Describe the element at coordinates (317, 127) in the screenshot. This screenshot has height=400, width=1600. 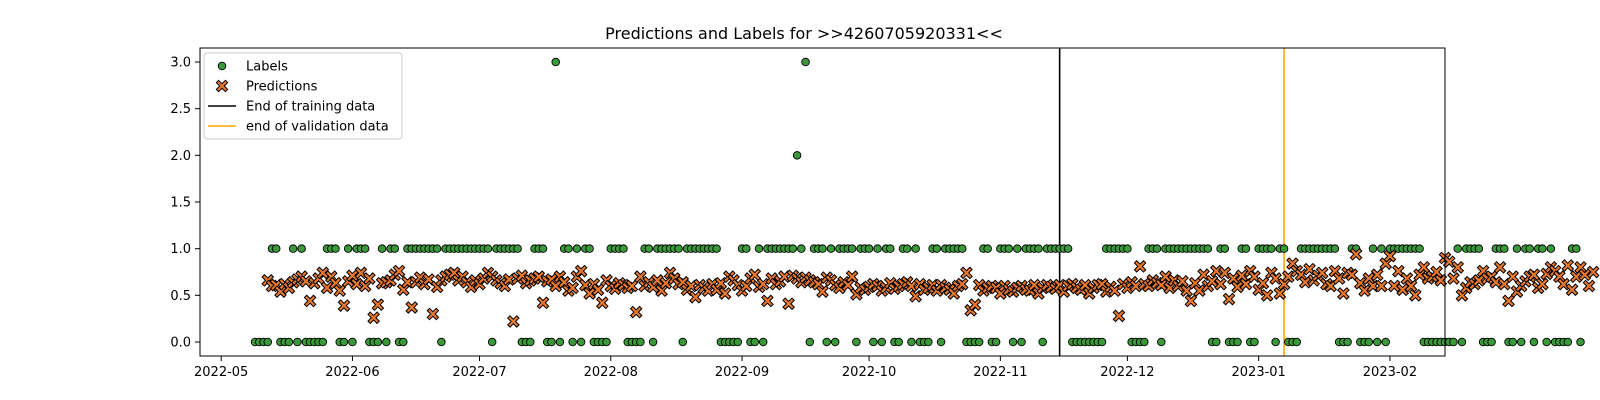
I see `legend-label: end of validation data` at that location.